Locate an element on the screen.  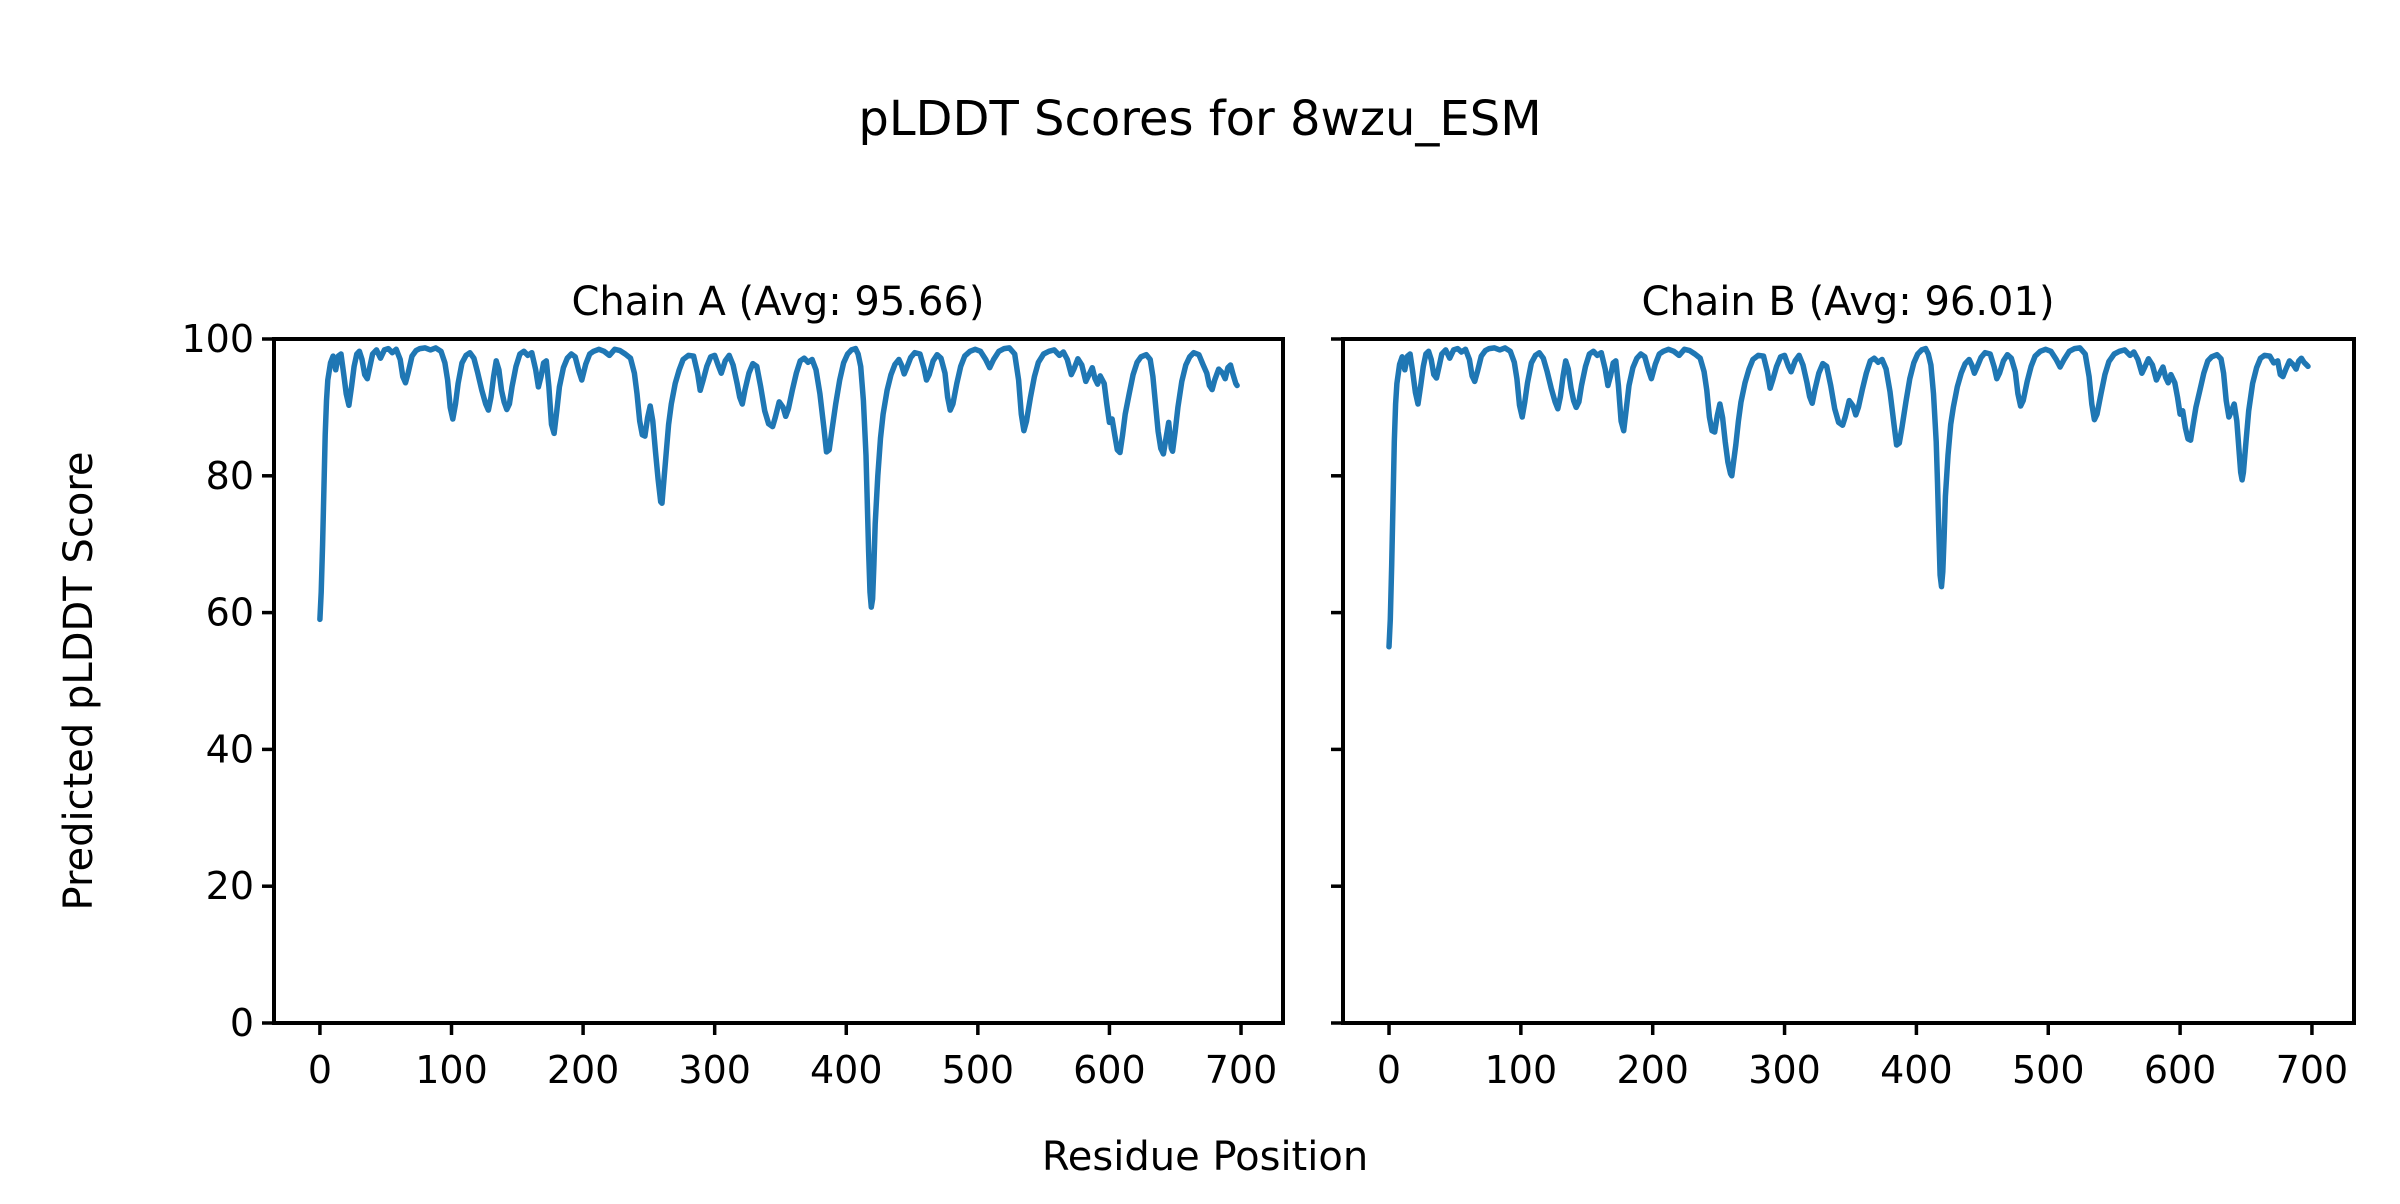
y-axis-label: Predicted pLDDT Score is located at coordinates (79, 681).